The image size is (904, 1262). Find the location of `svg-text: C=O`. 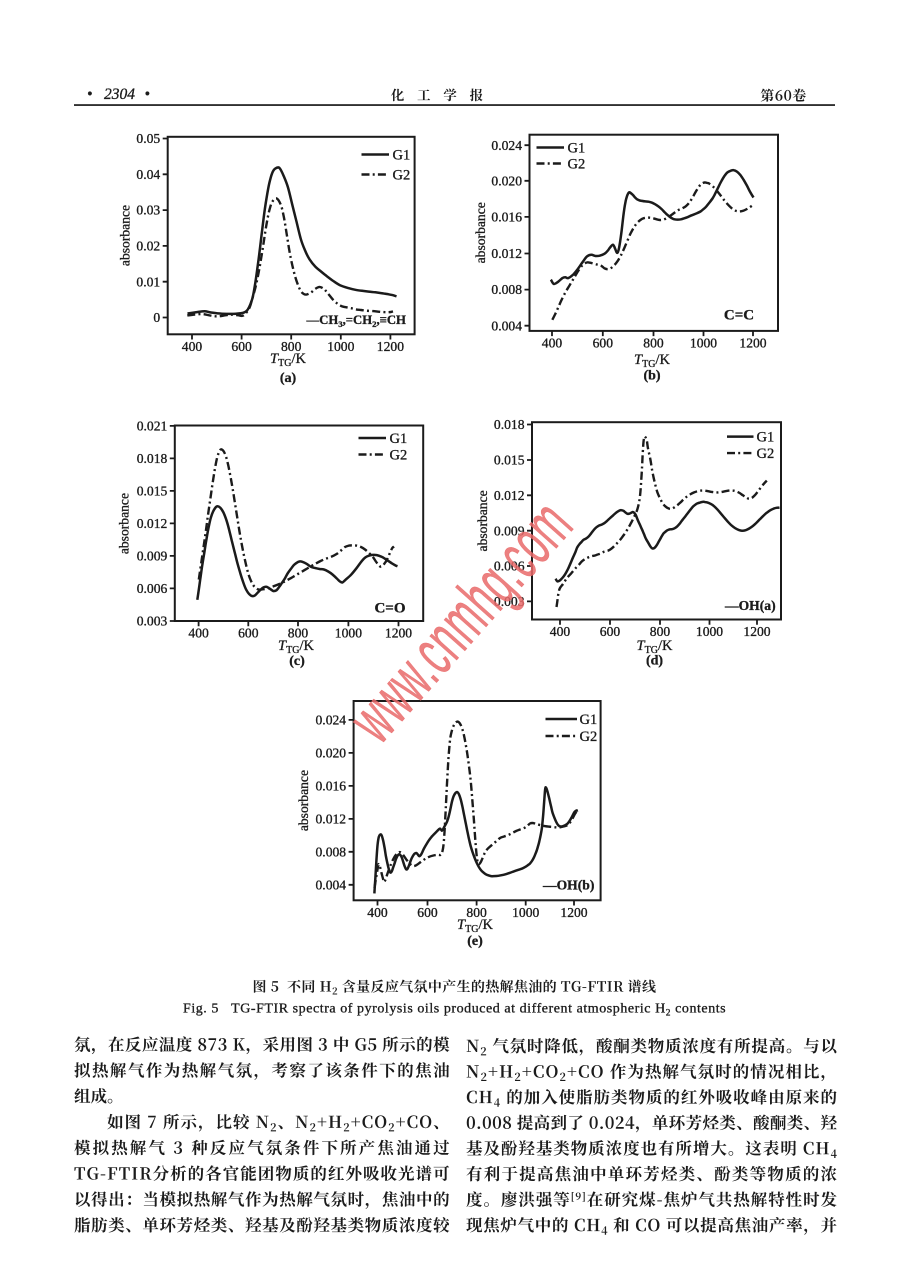

svg-text: C=O is located at coordinates (389, 609).